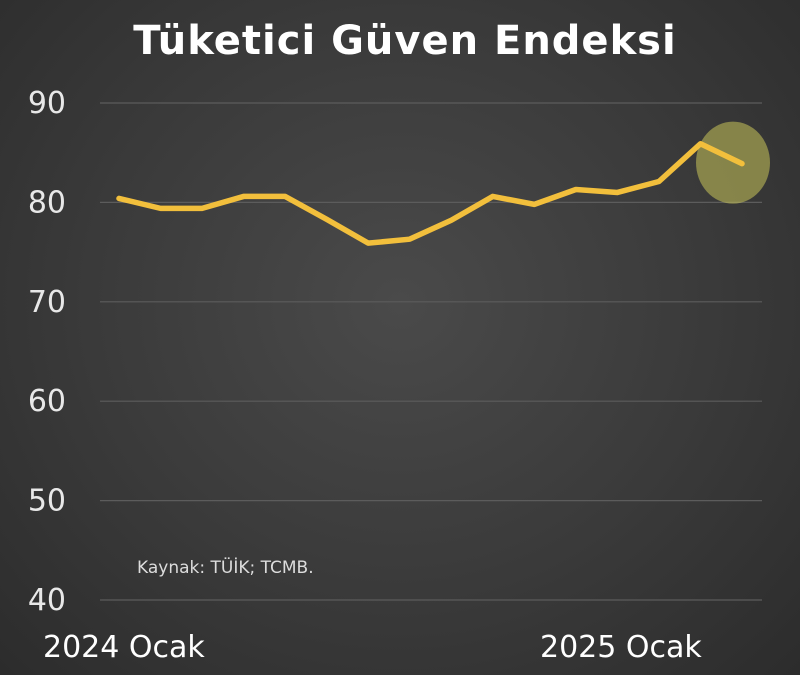 The height and width of the screenshot is (675, 800). Describe the element at coordinates (124, 647) in the screenshot. I see `x-tick-label: 2024 Ocak` at that location.